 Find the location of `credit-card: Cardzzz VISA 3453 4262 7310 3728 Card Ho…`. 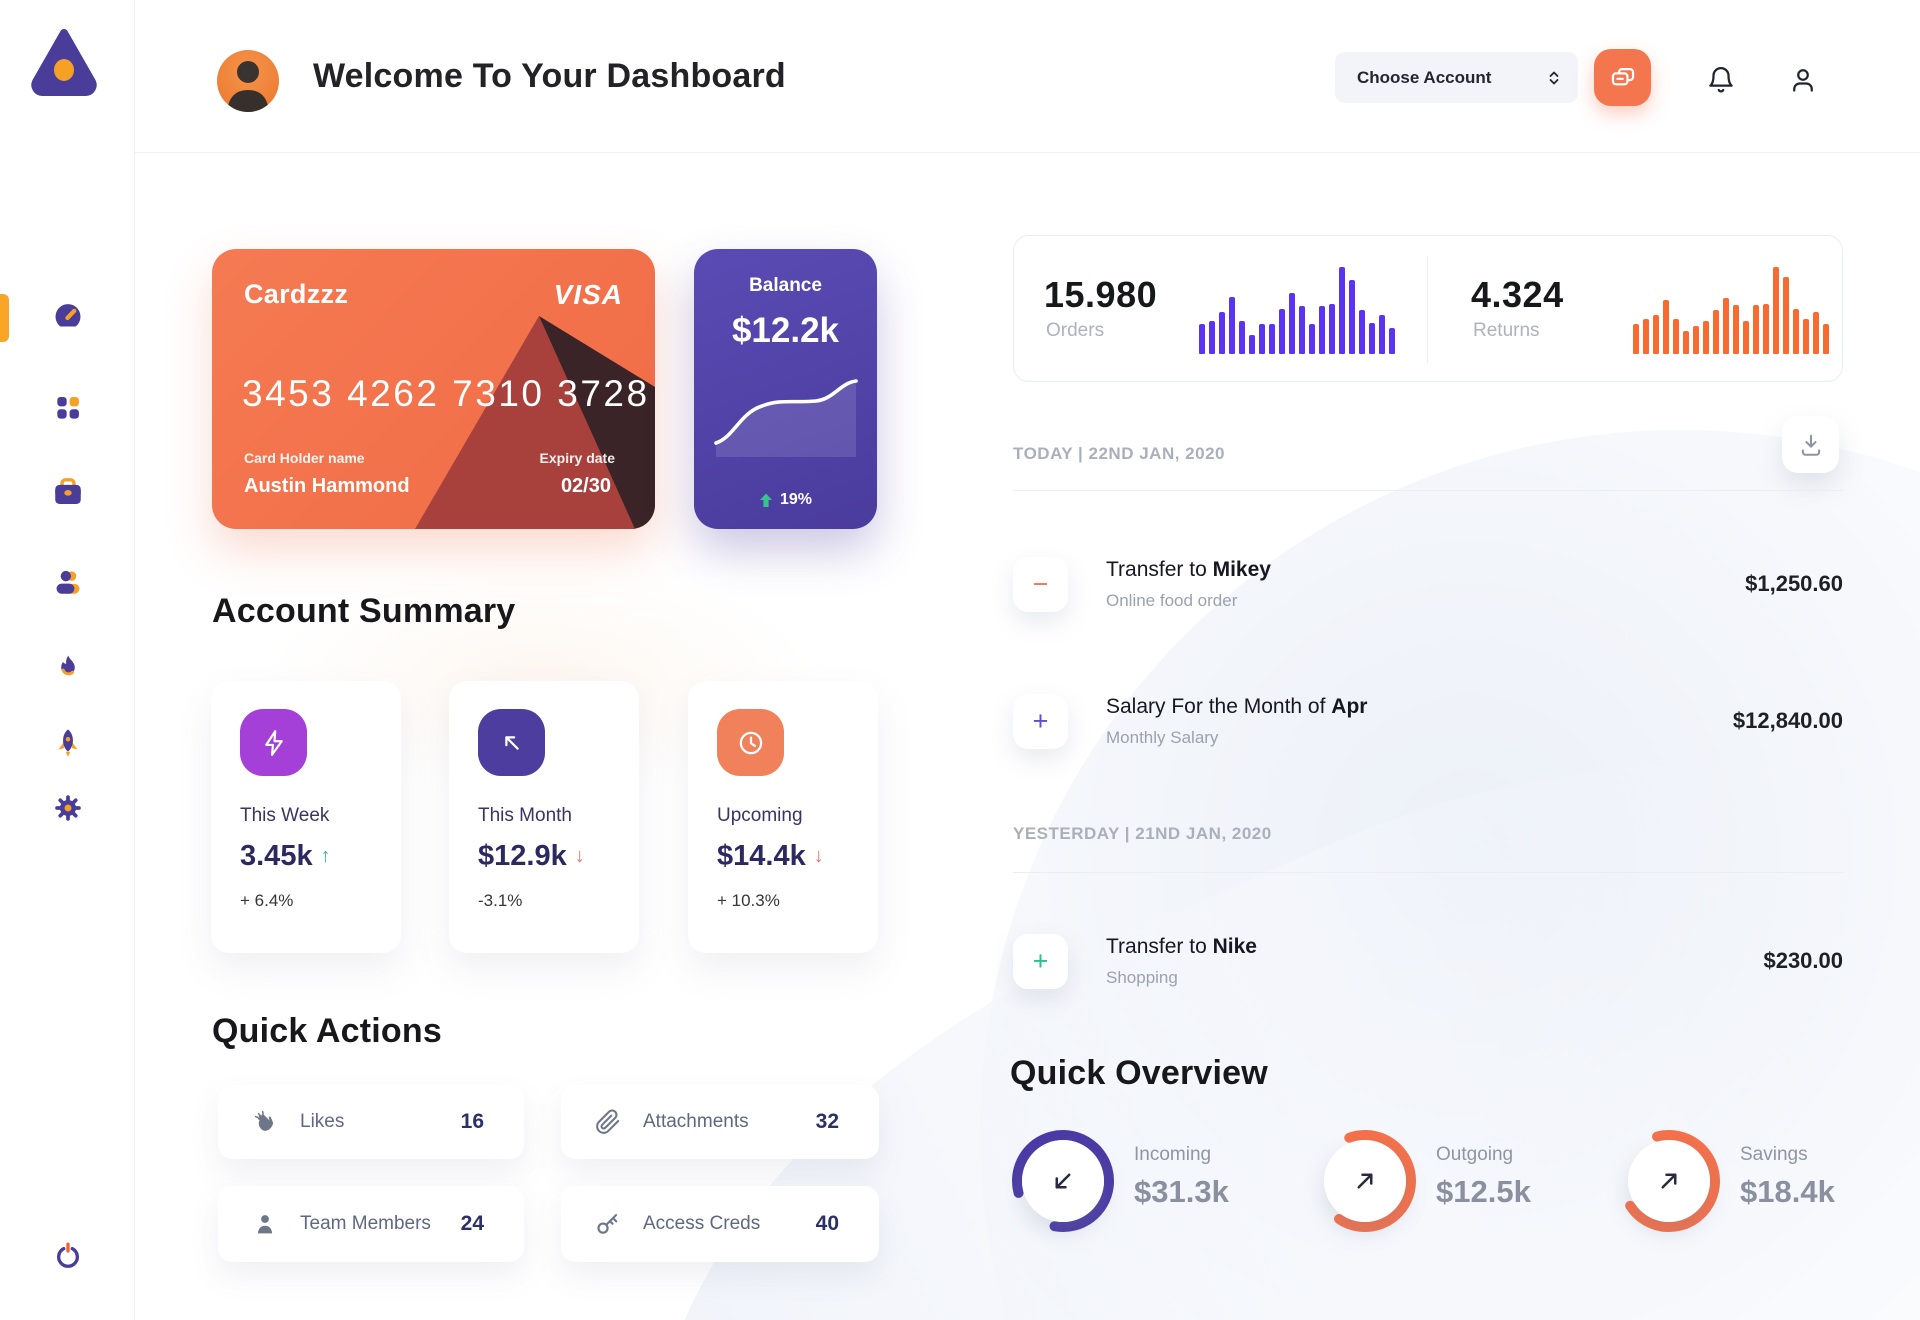

credit-card: Cardzzz VISA 3453 4262 7310 3728 Card Ho… is located at coordinates (433, 389).